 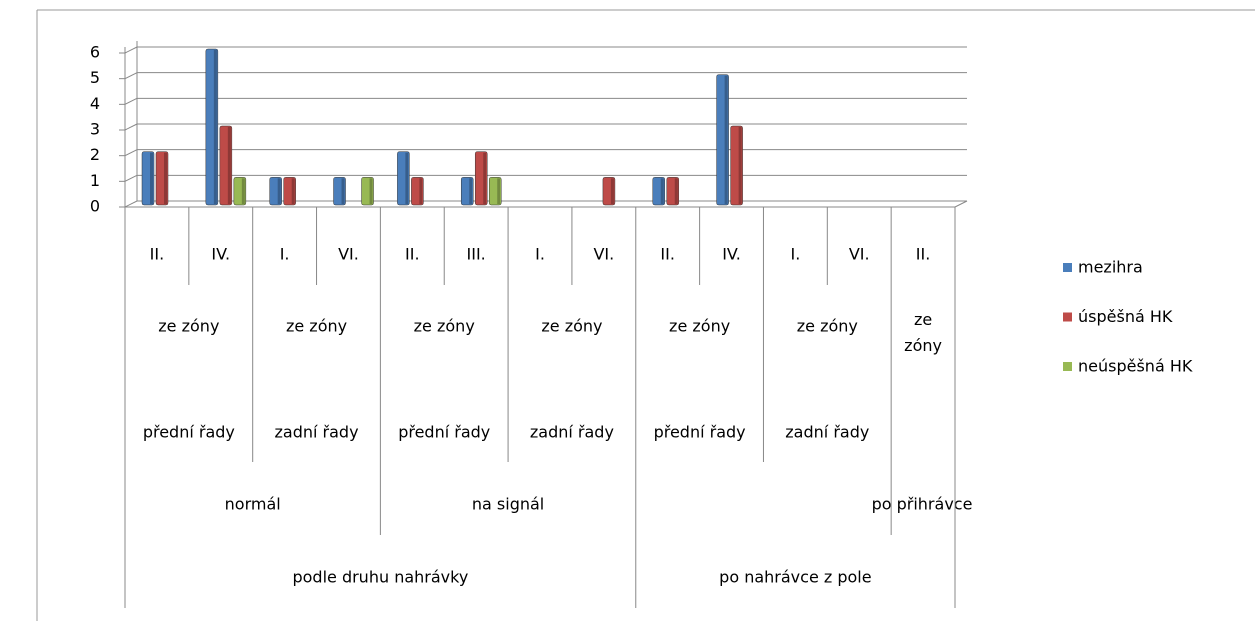 What do you see at coordinates (1135, 366) in the screenshot?
I see `legend-label: neúspěšná HK` at bounding box center [1135, 366].